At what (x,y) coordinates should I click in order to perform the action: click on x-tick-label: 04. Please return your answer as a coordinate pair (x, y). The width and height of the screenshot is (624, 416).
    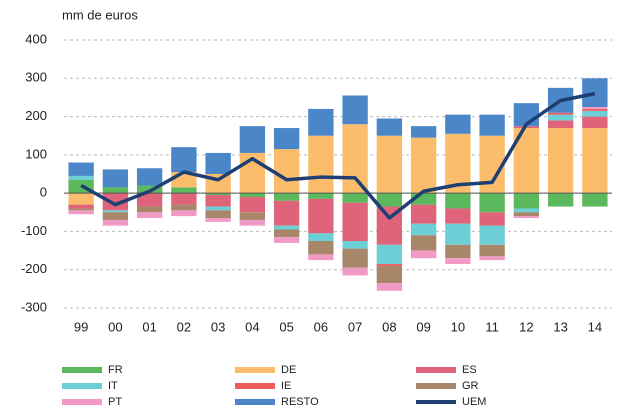
    Looking at the image, I should click on (252, 326).